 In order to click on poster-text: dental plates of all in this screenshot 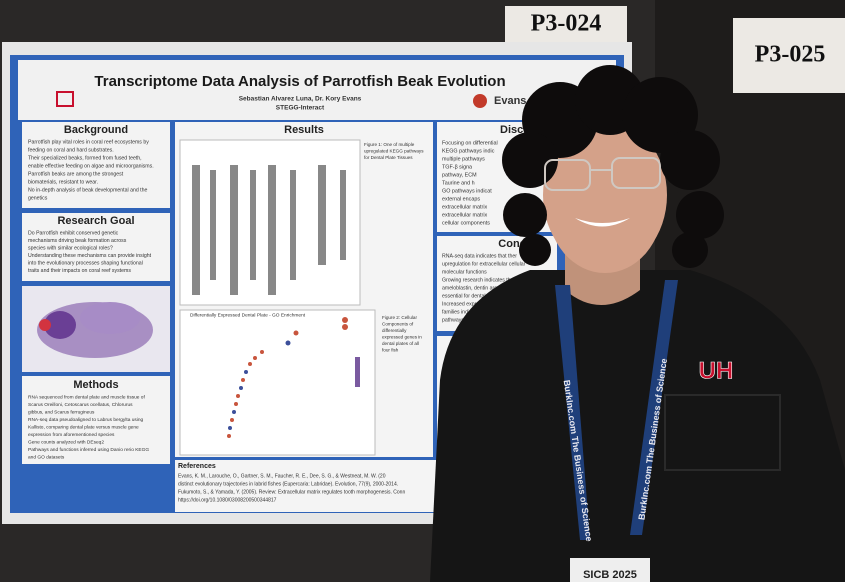, I will do `click(400, 343)`.